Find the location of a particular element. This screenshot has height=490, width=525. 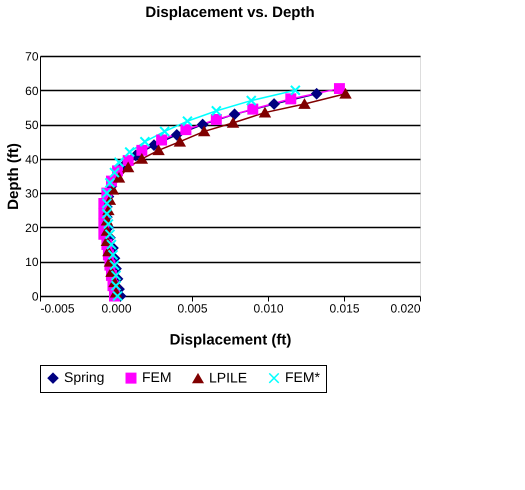

legend-label: LPILE is located at coordinates (228, 377).